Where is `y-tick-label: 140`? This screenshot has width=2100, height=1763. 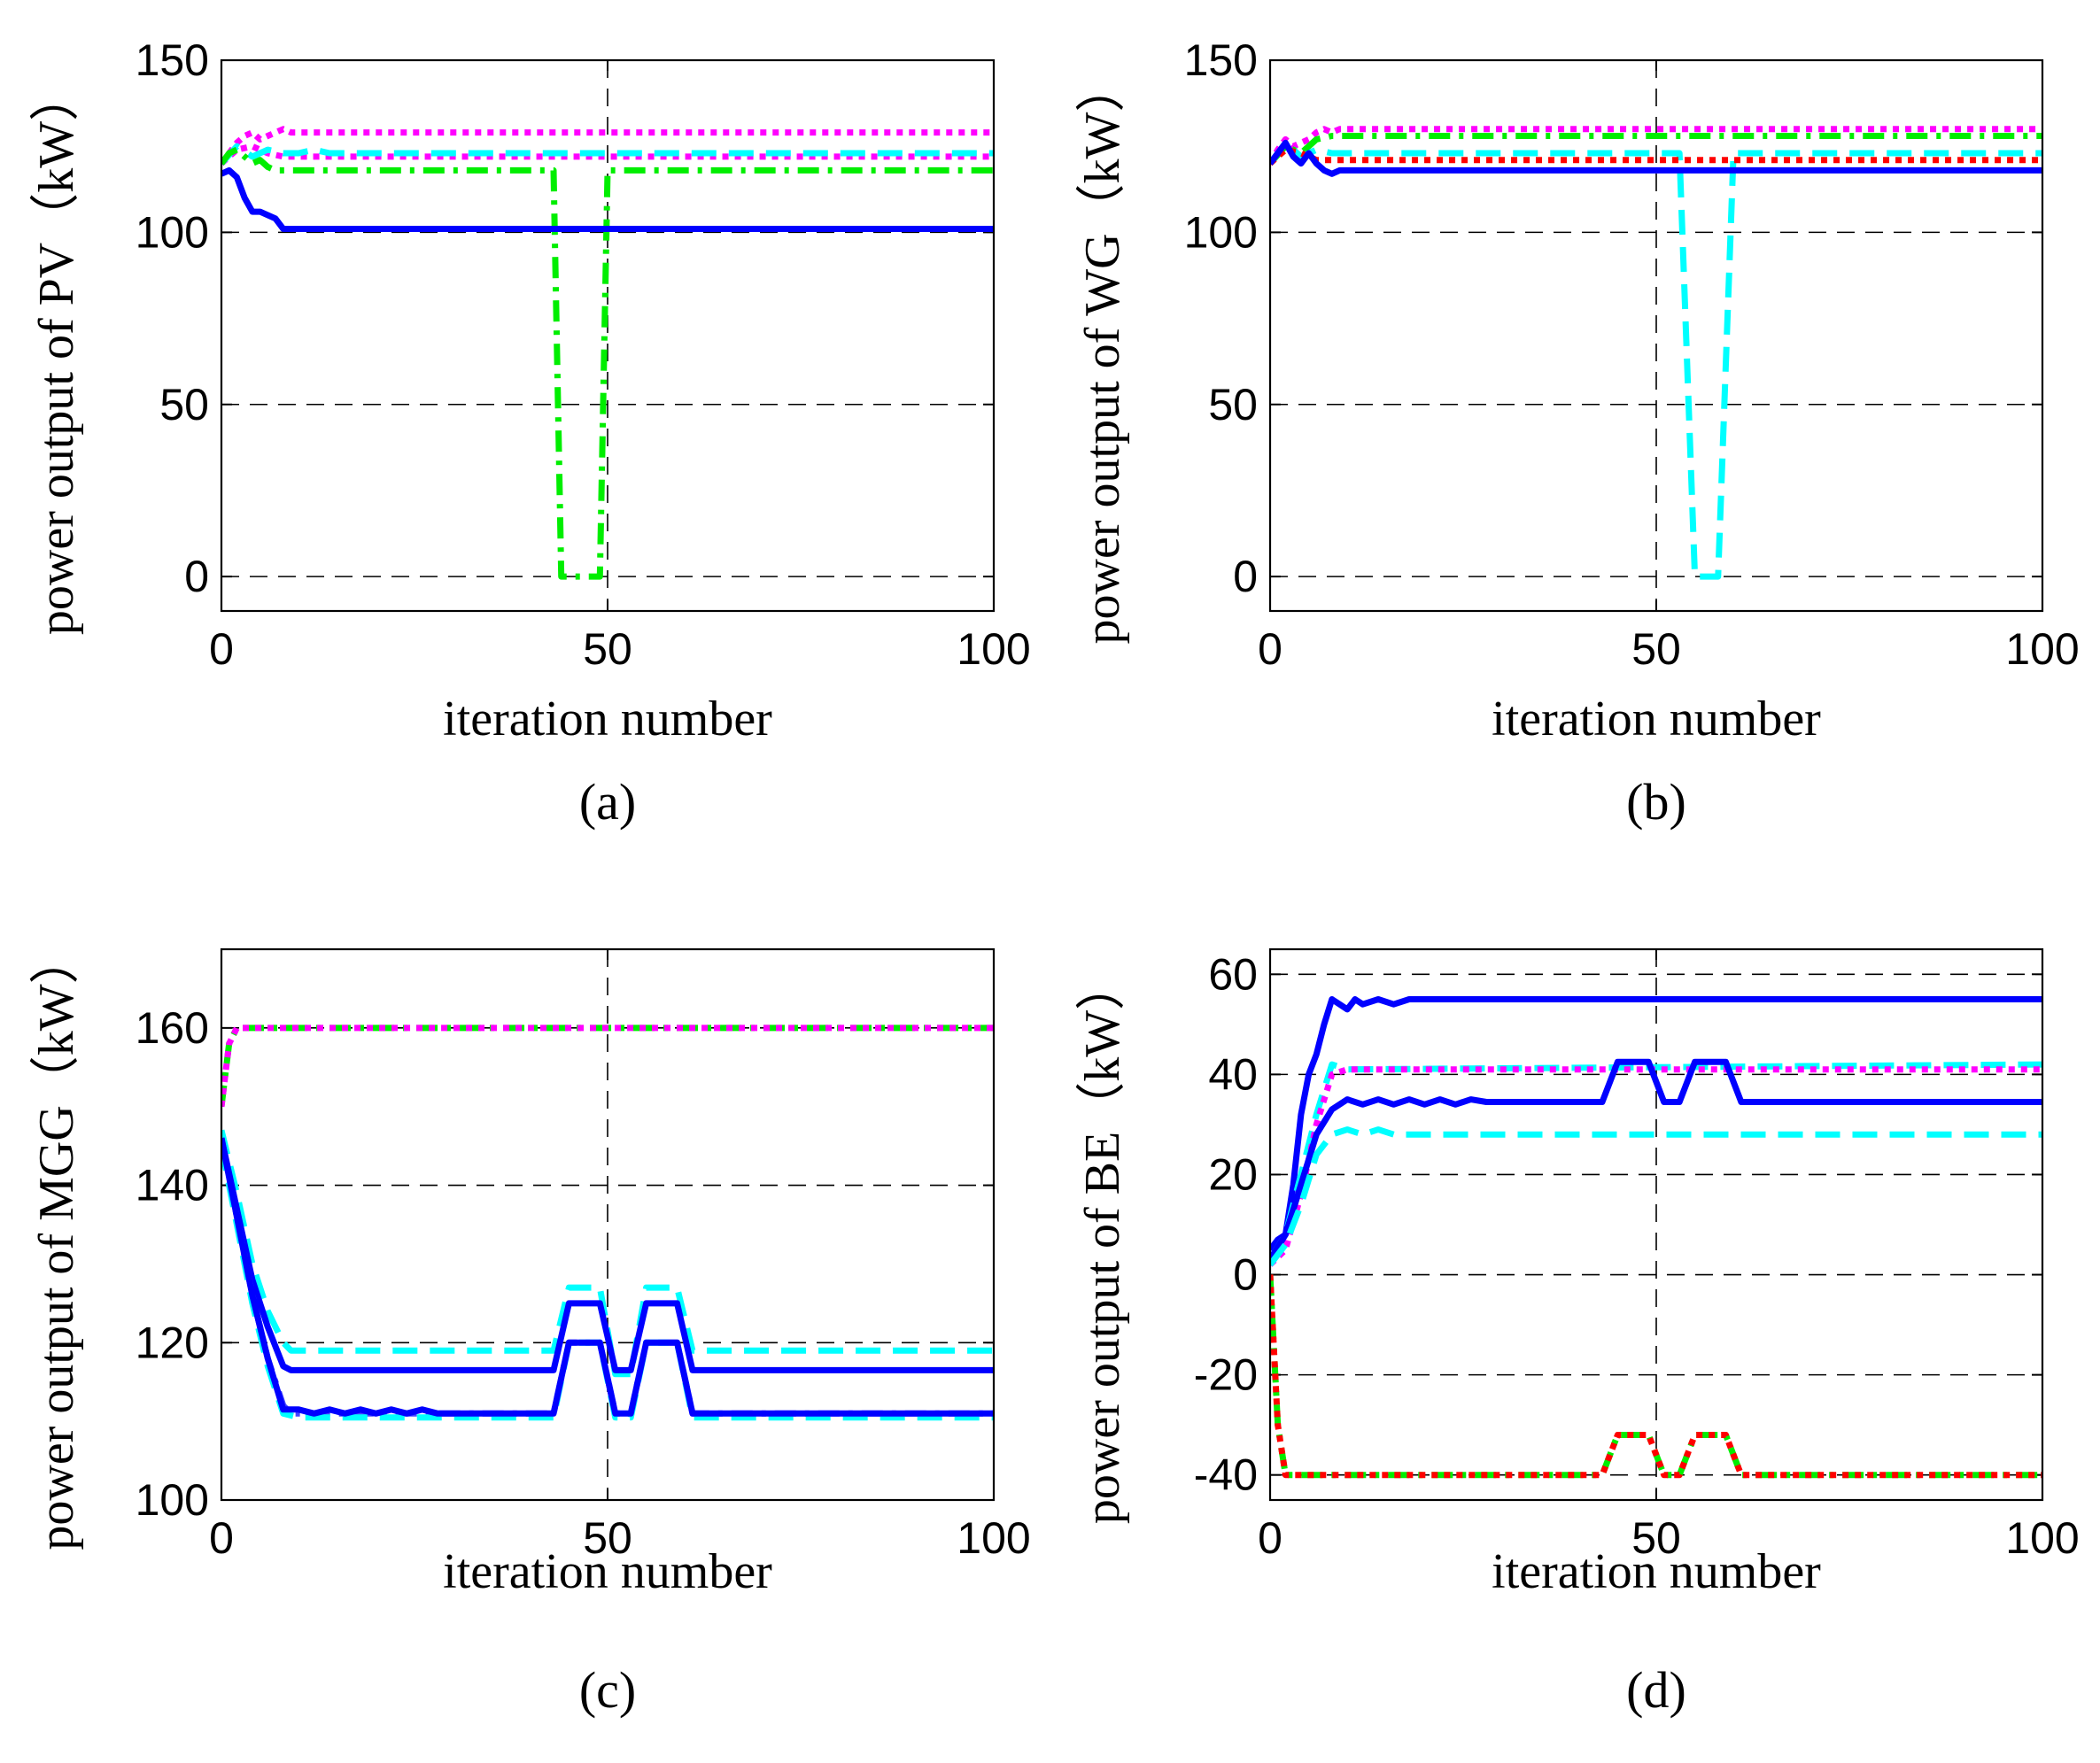
y-tick-label: 140 is located at coordinates (172, 1185).